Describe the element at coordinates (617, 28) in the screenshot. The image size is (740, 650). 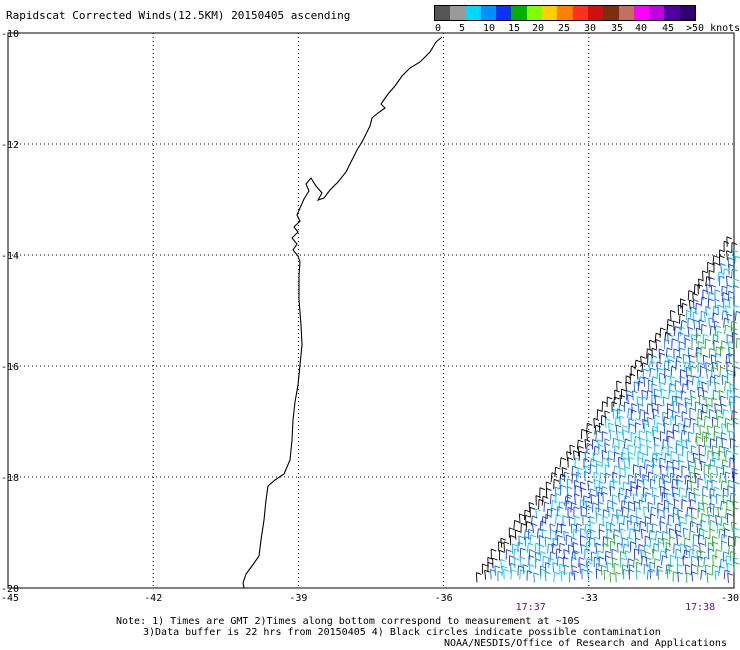
I see `legend-label: 35` at that location.